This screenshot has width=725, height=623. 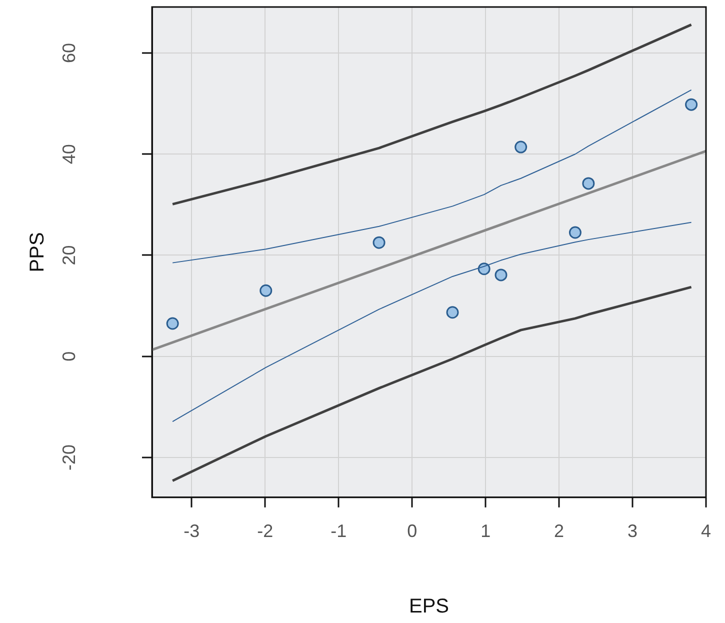 I want to click on x-tick-label: 0, so click(x=412, y=531).